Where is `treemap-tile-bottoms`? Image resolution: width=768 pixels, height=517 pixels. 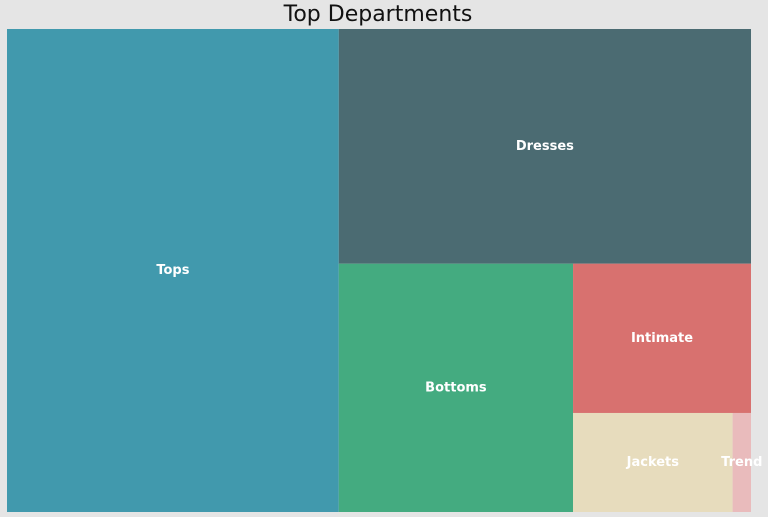
treemap-tile-bottoms is located at coordinates (456, 387).